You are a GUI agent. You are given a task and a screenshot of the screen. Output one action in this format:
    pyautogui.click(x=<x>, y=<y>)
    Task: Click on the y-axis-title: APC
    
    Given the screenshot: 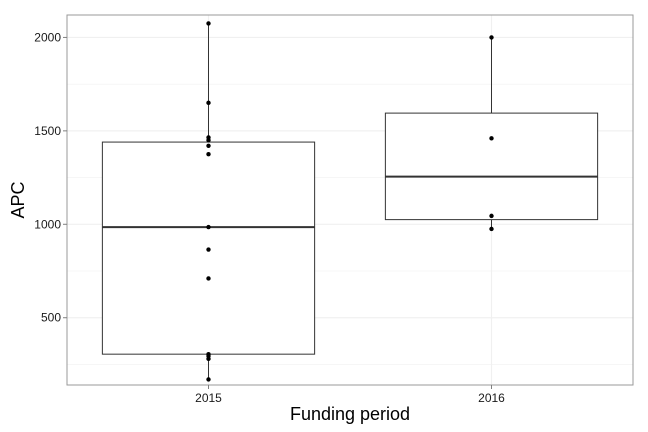 What is the action you would take?
    pyautogui.click(x=18, y=199)
    